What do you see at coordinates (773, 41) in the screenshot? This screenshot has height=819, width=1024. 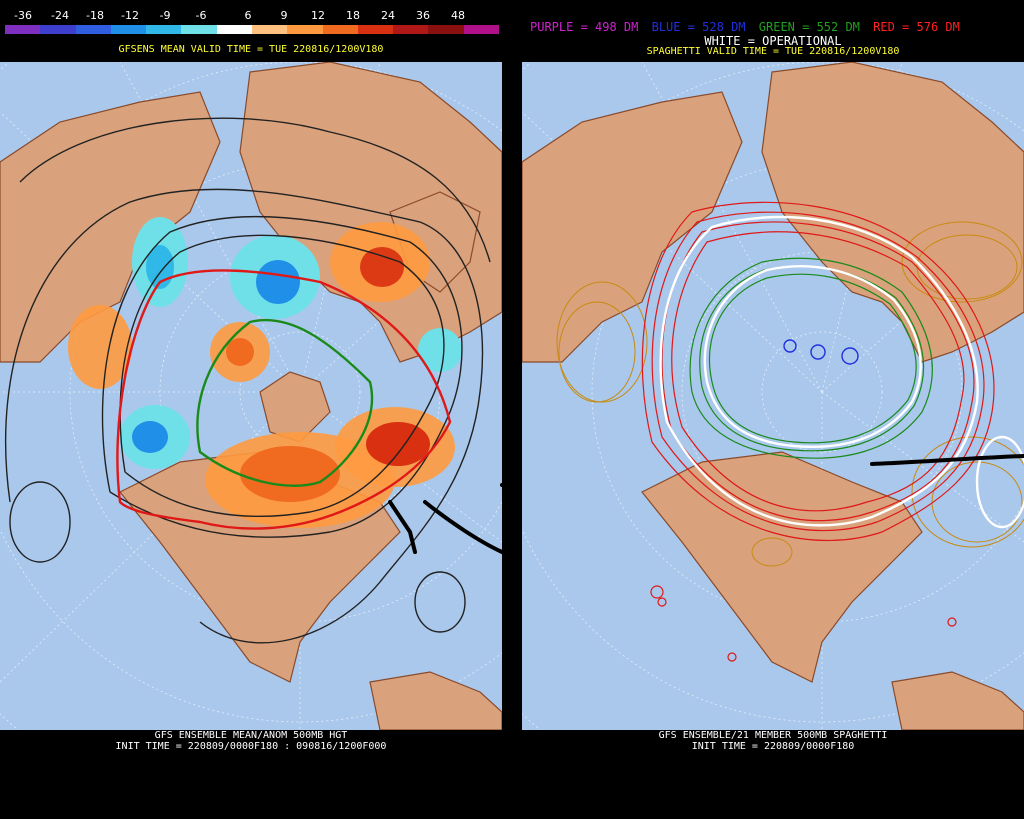 I see `legend-white-operational: WHITE = OPERATIONAL` at bounding box center [773, 41].